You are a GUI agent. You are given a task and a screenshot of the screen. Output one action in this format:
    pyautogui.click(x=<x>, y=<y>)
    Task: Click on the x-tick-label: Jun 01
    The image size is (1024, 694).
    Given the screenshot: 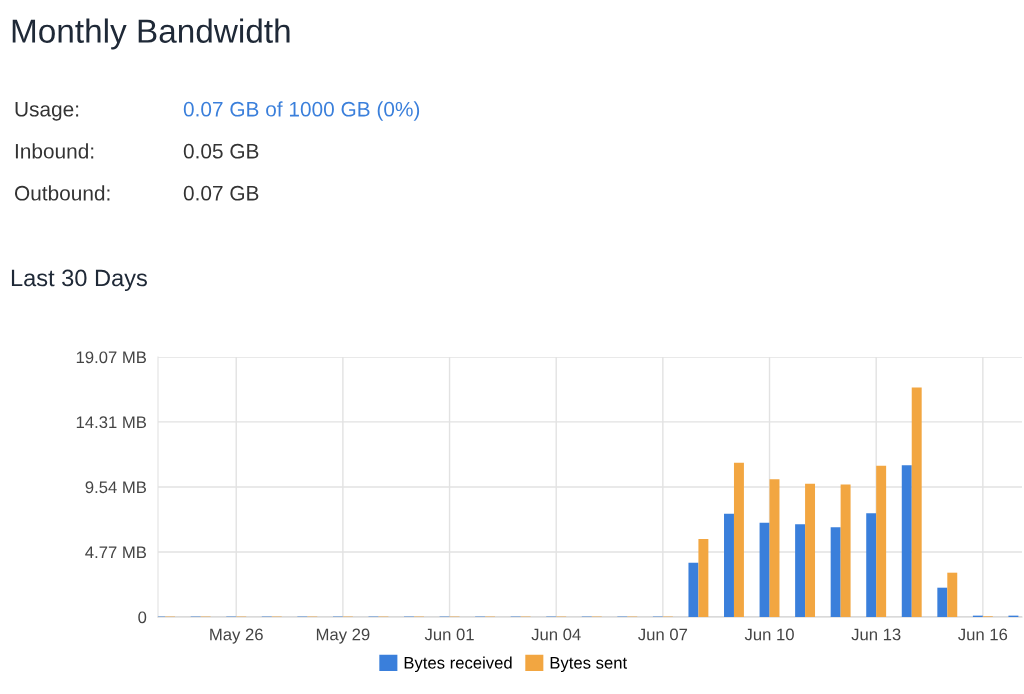 What is the action you would take?
    pyautogui.click(x=449, y=634)
    